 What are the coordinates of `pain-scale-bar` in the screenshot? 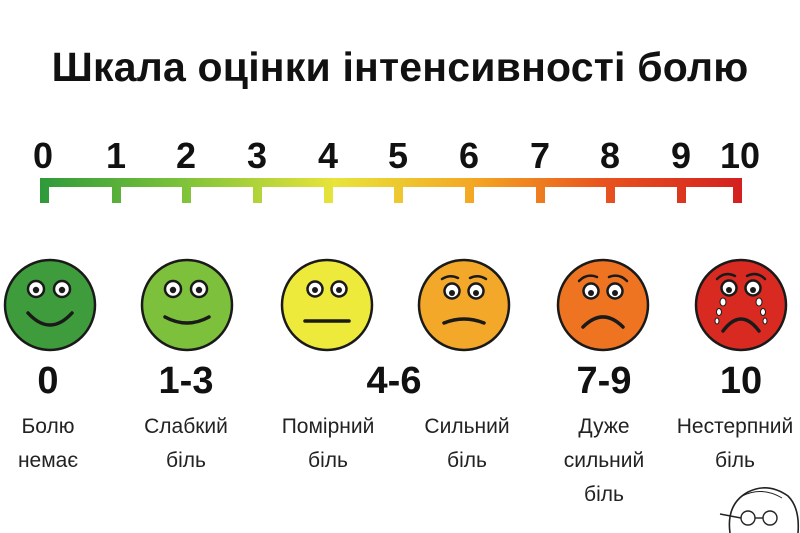 It's located at (391, 190).